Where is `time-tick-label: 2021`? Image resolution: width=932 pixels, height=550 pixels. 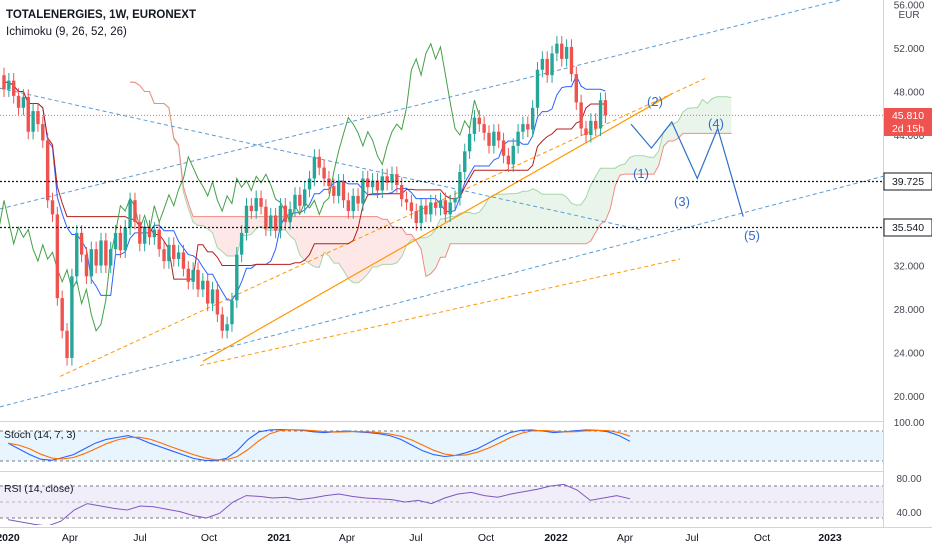 time-tick-label: 2021 is located at coordinates (279, 538).